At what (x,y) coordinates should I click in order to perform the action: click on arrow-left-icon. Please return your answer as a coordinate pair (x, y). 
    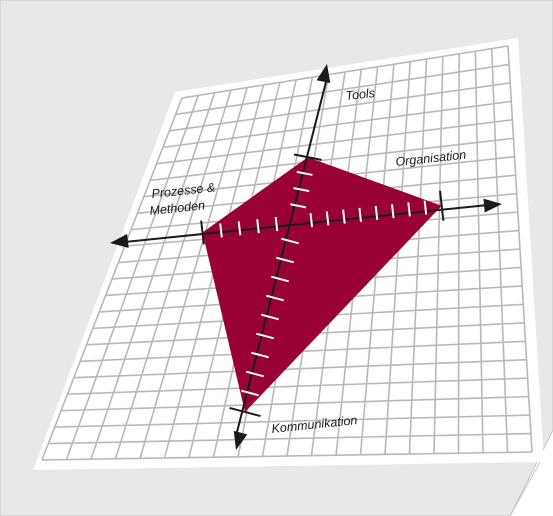
    Looking at the image, I should click on (119, 241).